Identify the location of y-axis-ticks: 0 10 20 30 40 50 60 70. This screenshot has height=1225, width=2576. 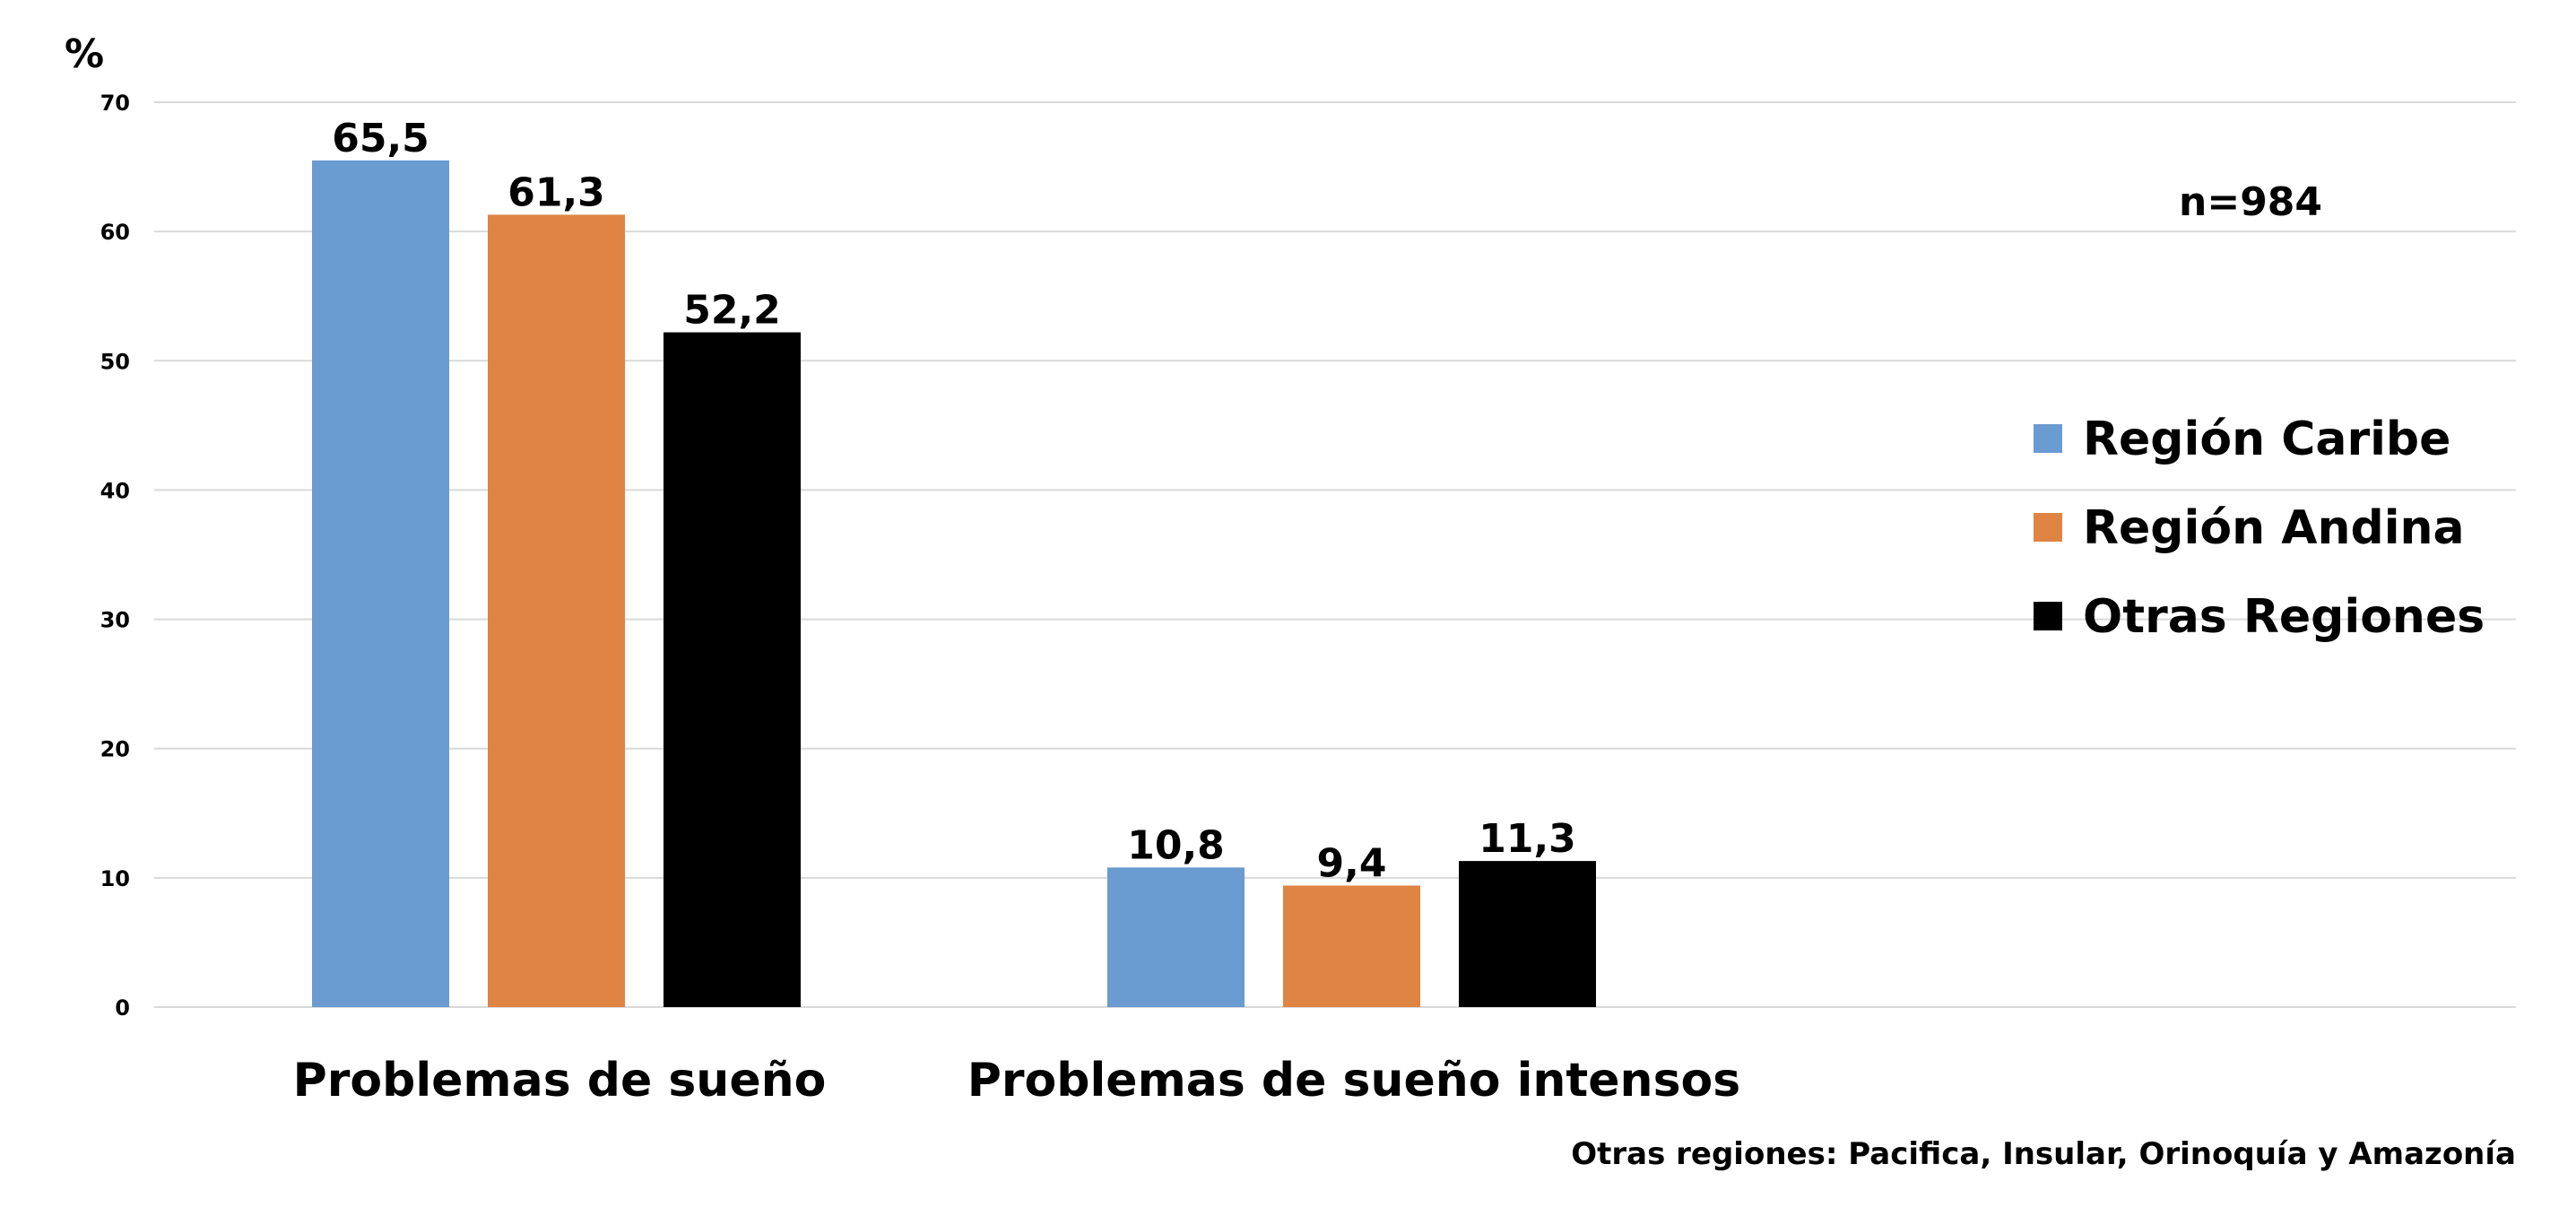
(115, 556).